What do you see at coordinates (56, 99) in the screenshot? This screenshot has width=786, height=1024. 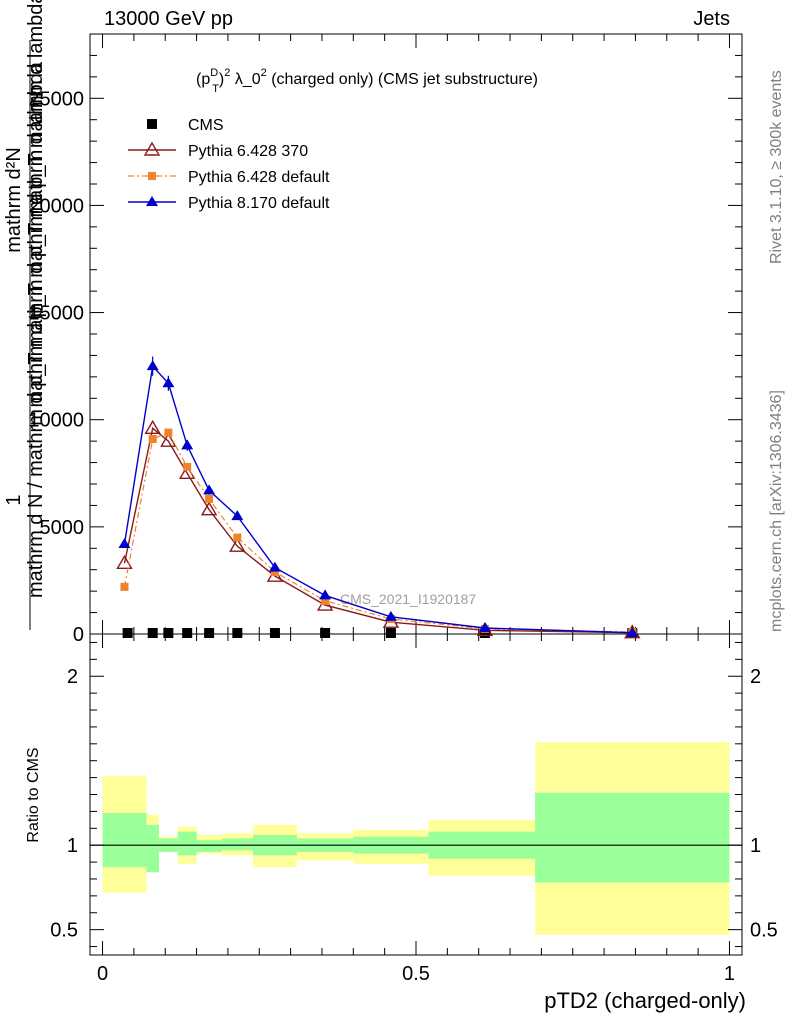 I see `main-y-tick-label: 25000` at bounding box center [56, 99].